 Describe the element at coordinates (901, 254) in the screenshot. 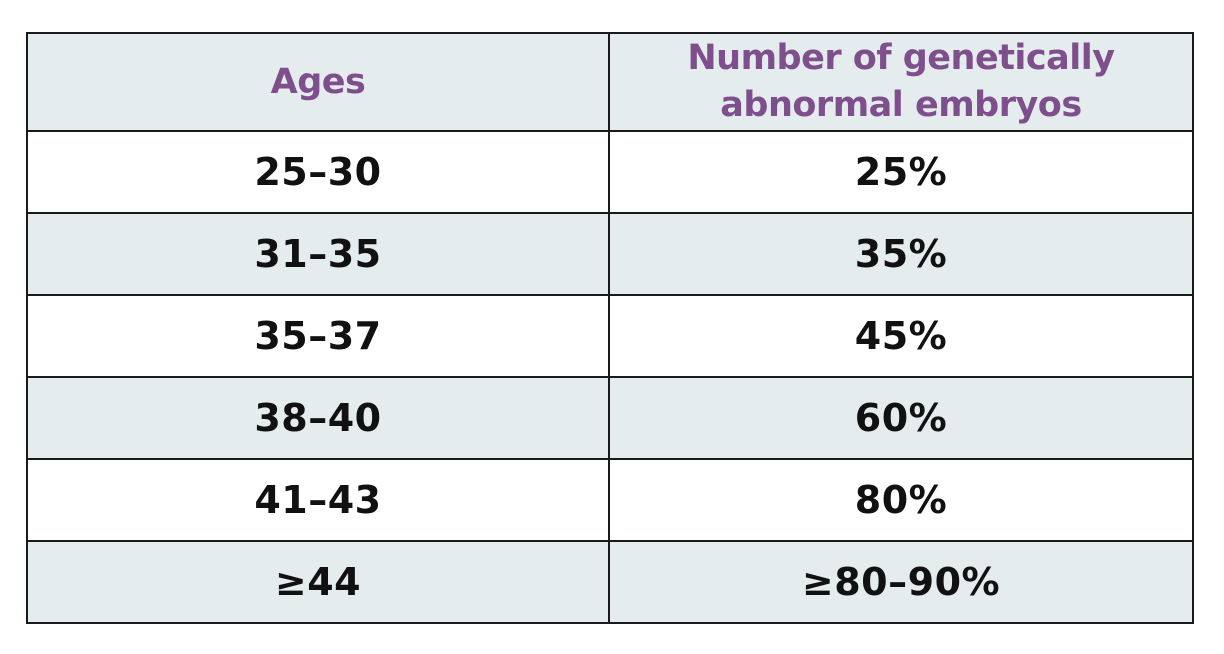

I see `cell-percentage: 35%` at that location.